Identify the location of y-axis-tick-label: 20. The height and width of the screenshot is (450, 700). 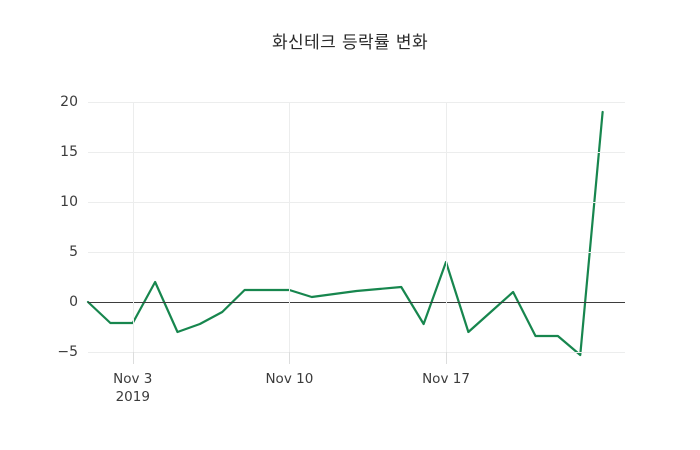
(69, 102).